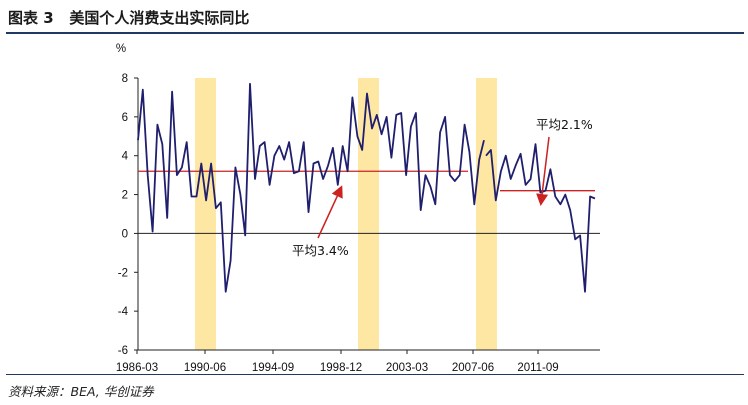 Image resolution: width=748 pixels, height=405 pixels. What do you see at coordinates (320, 250) in the screenshot?
I see `average-label-1: 平均3.4%` at bounding box center [320, 250].